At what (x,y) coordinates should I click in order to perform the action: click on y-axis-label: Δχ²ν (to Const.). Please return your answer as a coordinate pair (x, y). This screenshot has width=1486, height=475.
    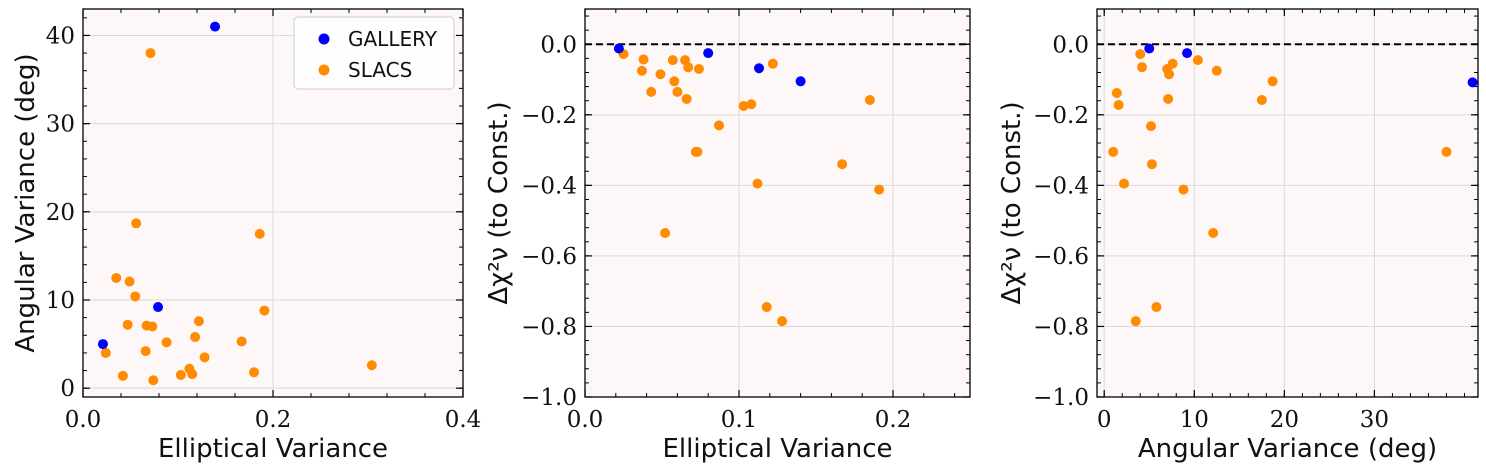
    Looking at the image, I should click on (499, 202).